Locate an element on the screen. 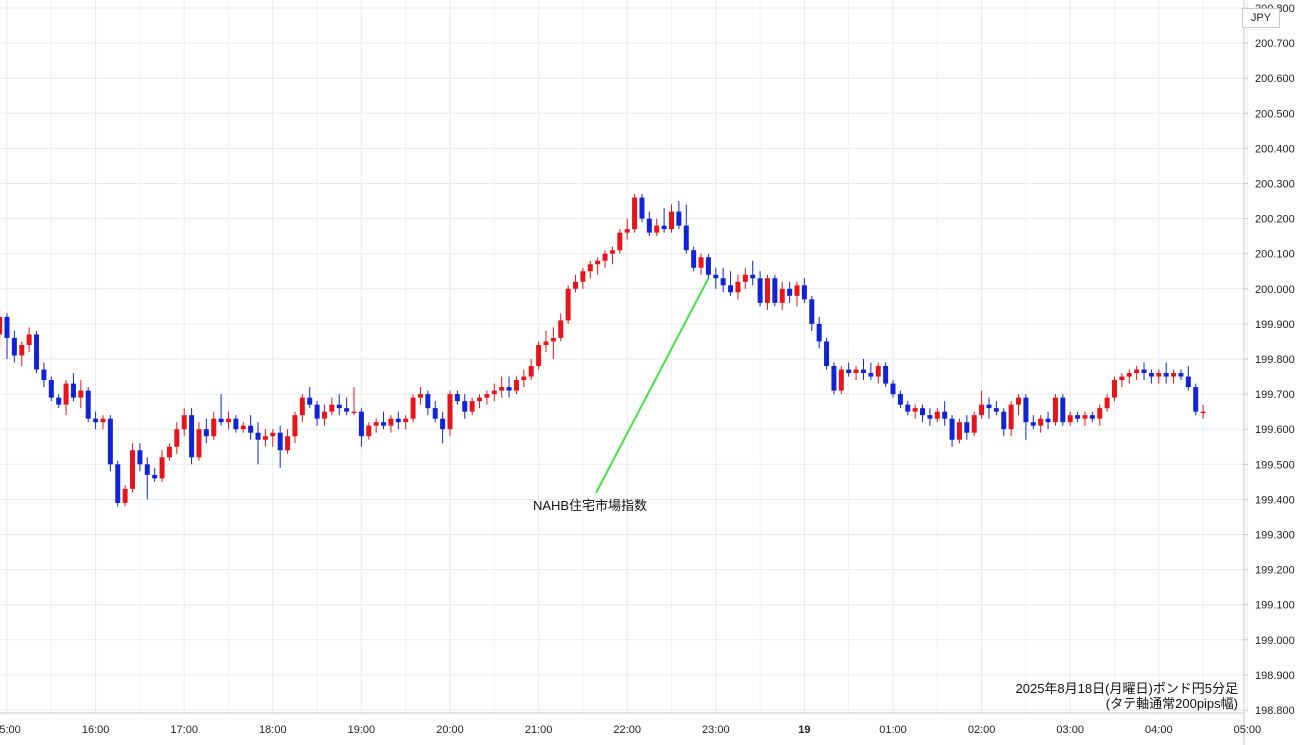 The width and height of the screenshot is (1300, 745). y-tick-label: 199.100 is located at coordinates (1275, 606).